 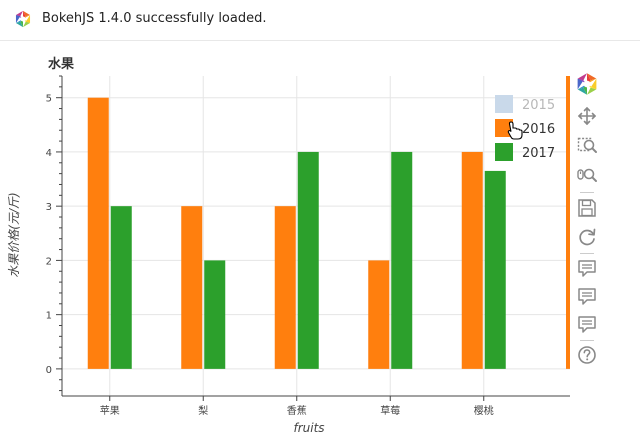 I want to click on y-tick-label: 0, so click(x=49, y=370).